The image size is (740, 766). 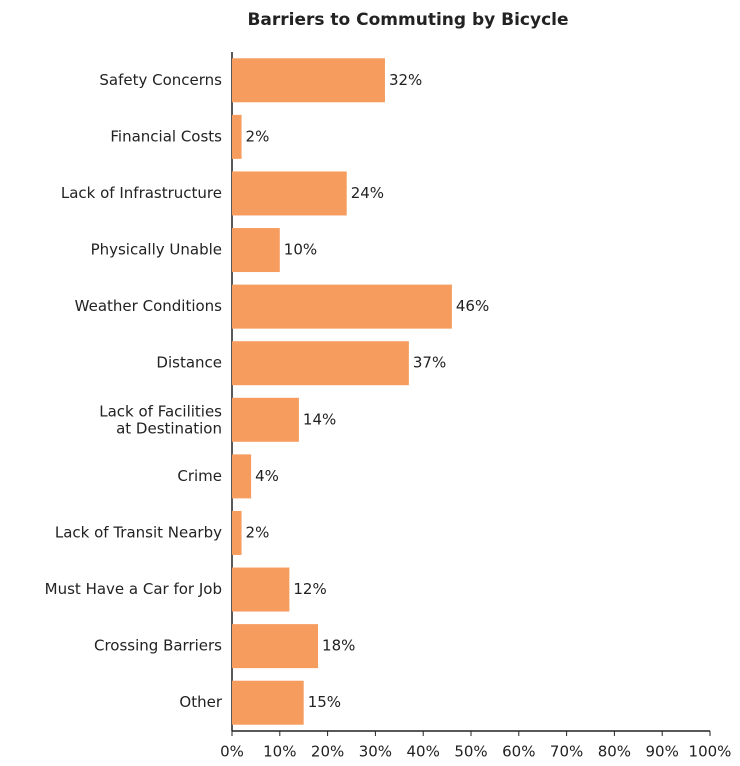 What do you see at coordinates (319, 419) in the screenshot?
I see `value-label: 14%` at bounding box center [319, 419].